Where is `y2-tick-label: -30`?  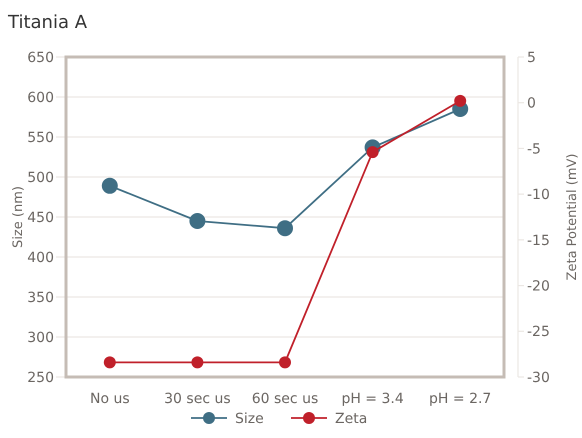
y2-tick-label: -30 is located at coordinates (538, 378).